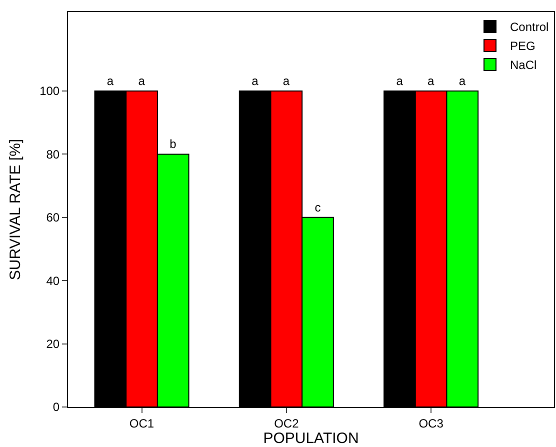  What do you see at coordinates (53, 154) in the screenshot?
I see `y-tick-label: 80` at bounding box center [53, 154].